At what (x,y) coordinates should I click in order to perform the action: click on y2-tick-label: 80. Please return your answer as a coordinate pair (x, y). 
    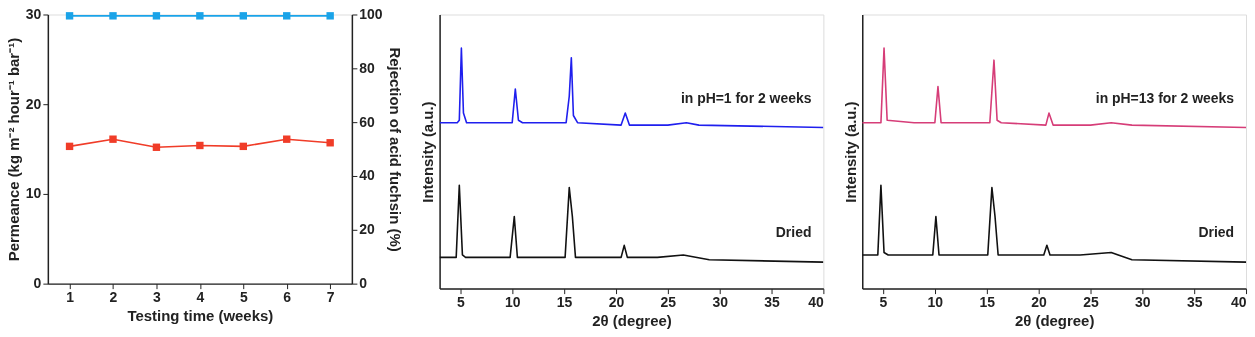
    Looking at the image, I should click on (367, 67).